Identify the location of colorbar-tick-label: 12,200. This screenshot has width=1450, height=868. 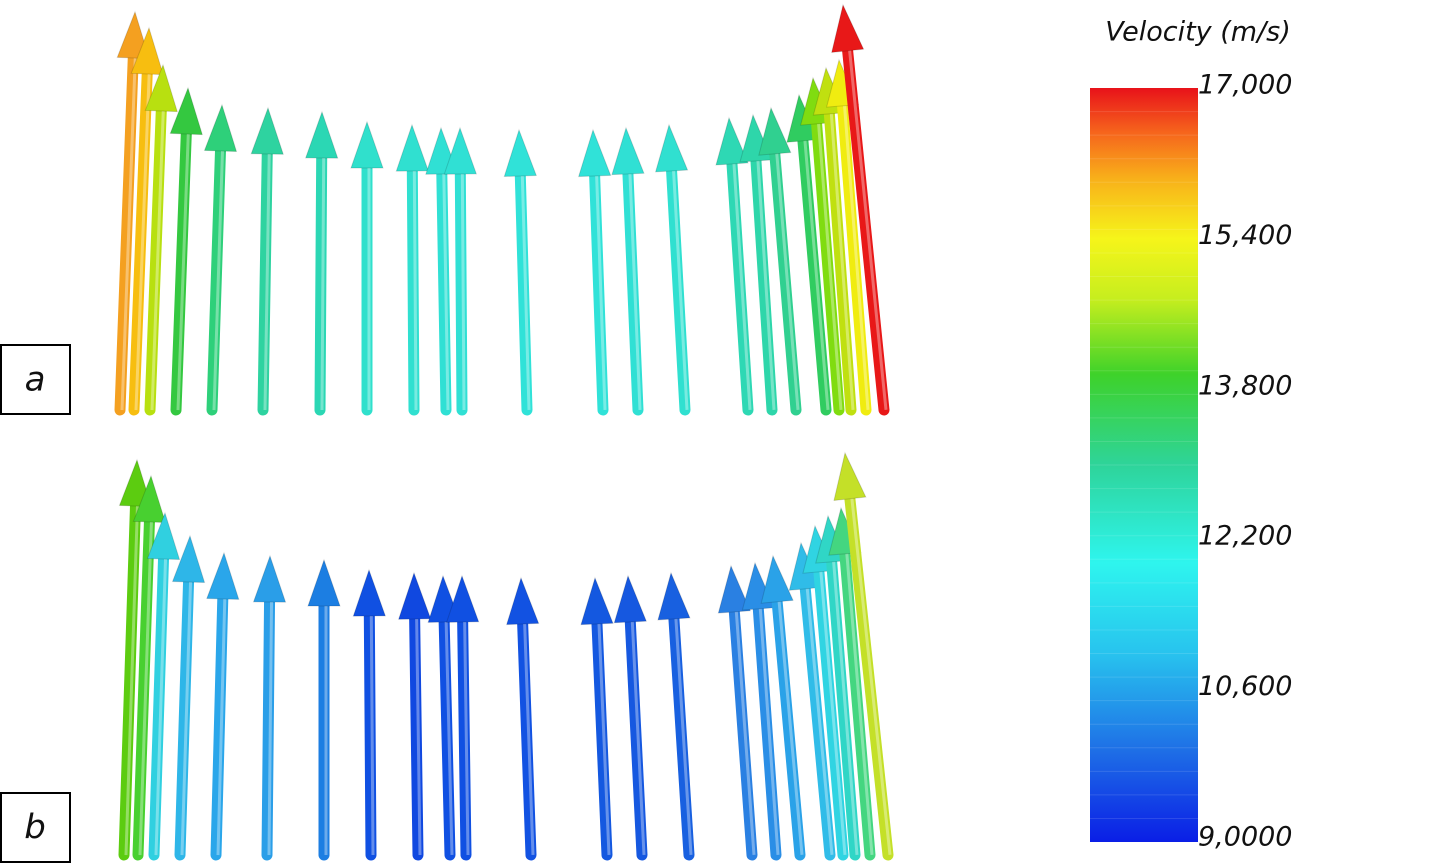
(1245, 536).